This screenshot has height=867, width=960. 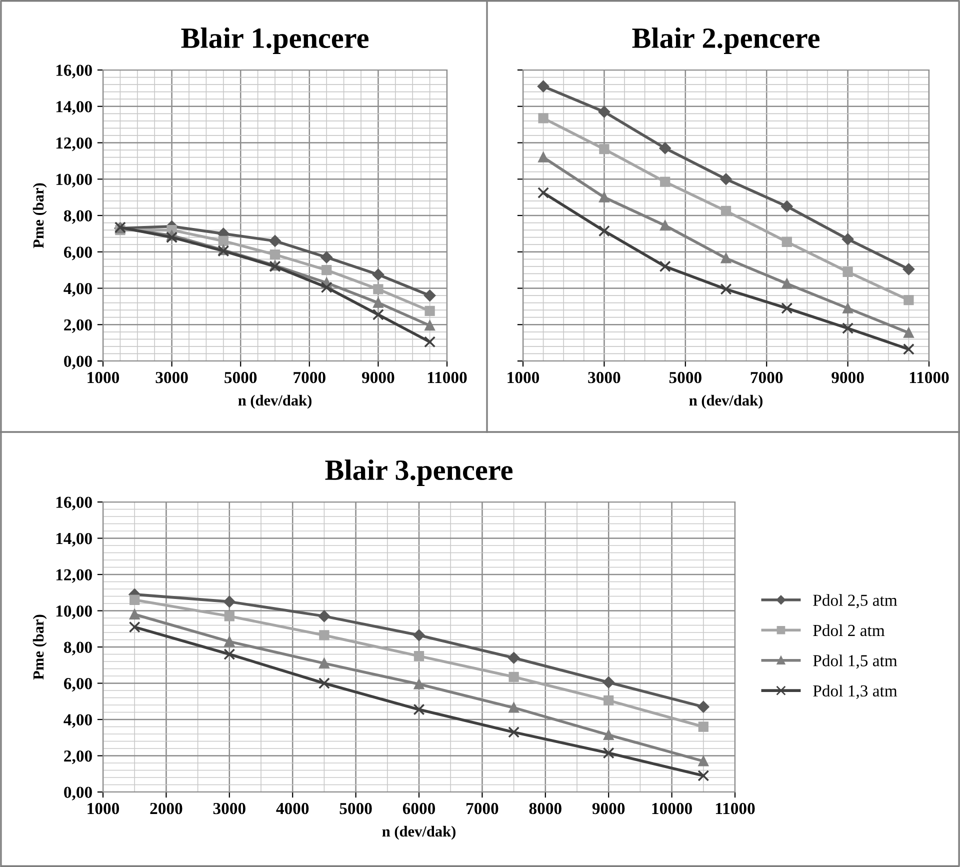 What do you see at coordinates (166, 808) in the screenshot?
I see `x-tick-label: 2000` at bounding box center [166, 808].